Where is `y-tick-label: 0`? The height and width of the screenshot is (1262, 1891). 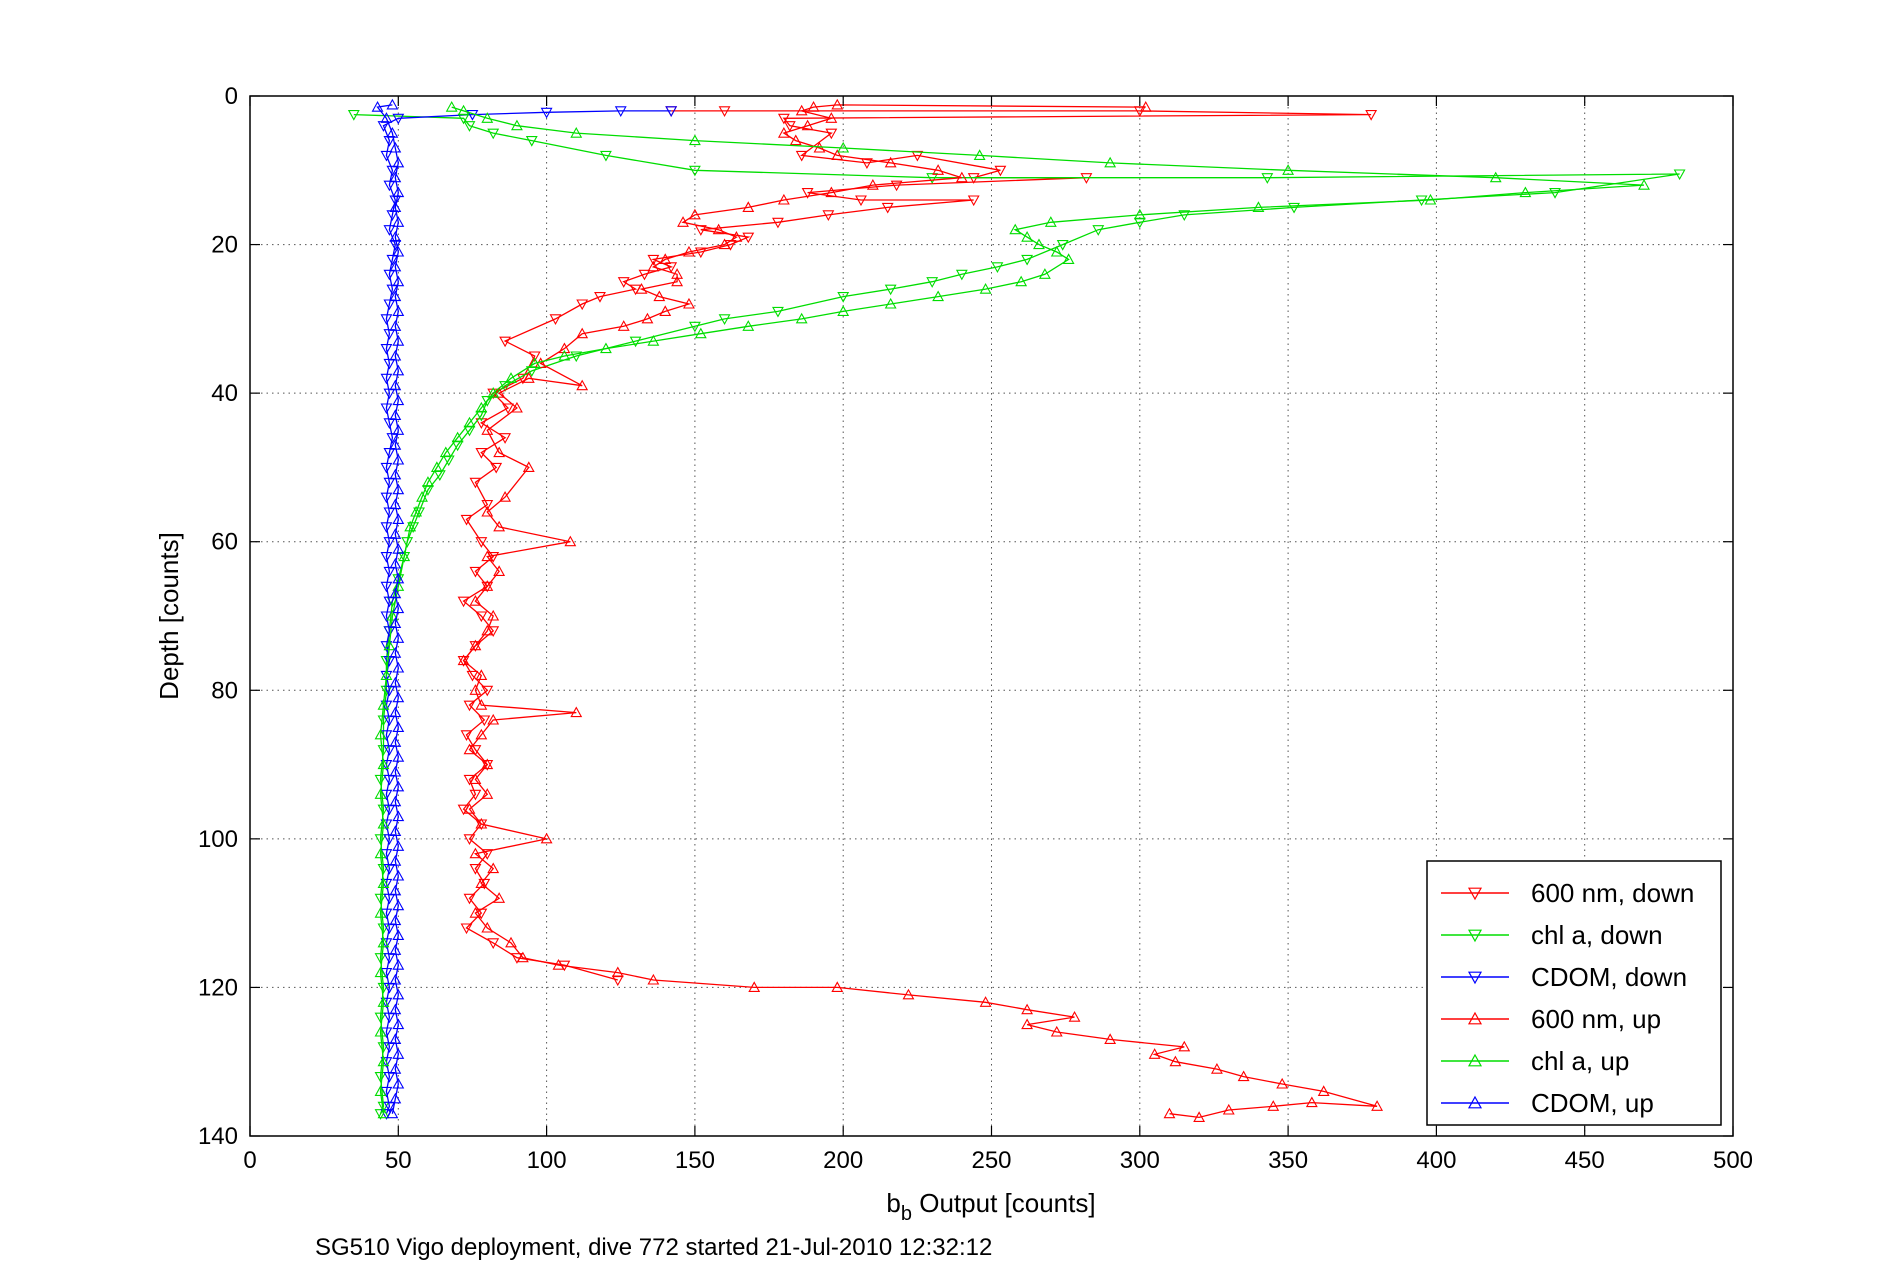
y-tick-label: 0 is located at coordinates (231, 96).